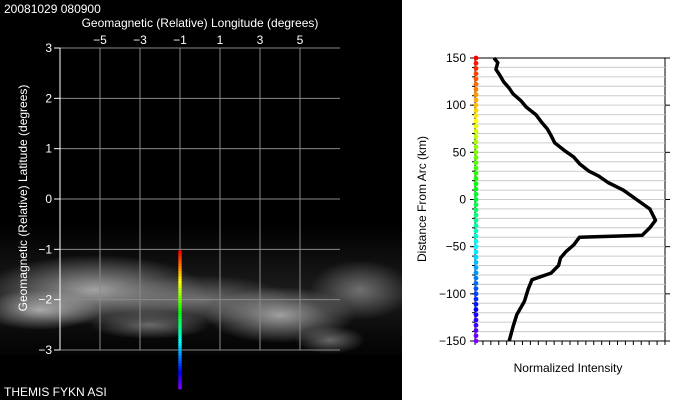  I want to click on profile-y-tick-label: −100, so click(452, 294).